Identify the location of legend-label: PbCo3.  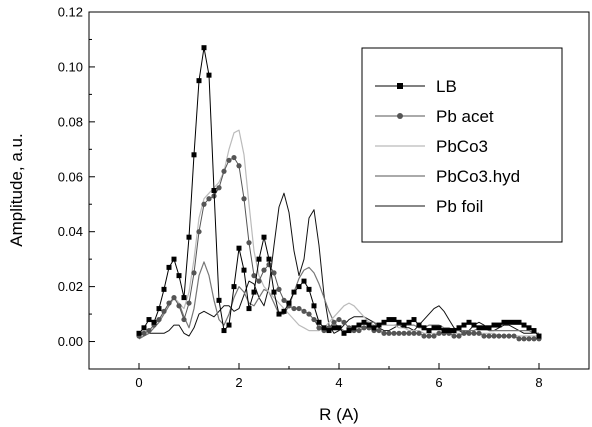
(462, 146).